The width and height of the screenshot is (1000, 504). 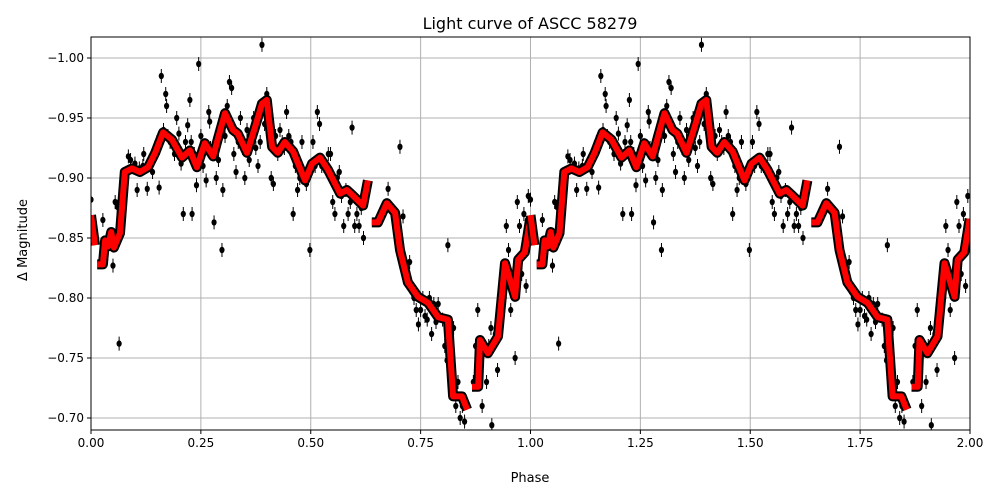 What do you see at coordinates (65, 118) in the screenshot?
I see `y-tick-label: −0.95` at bounding box center [65, 118].